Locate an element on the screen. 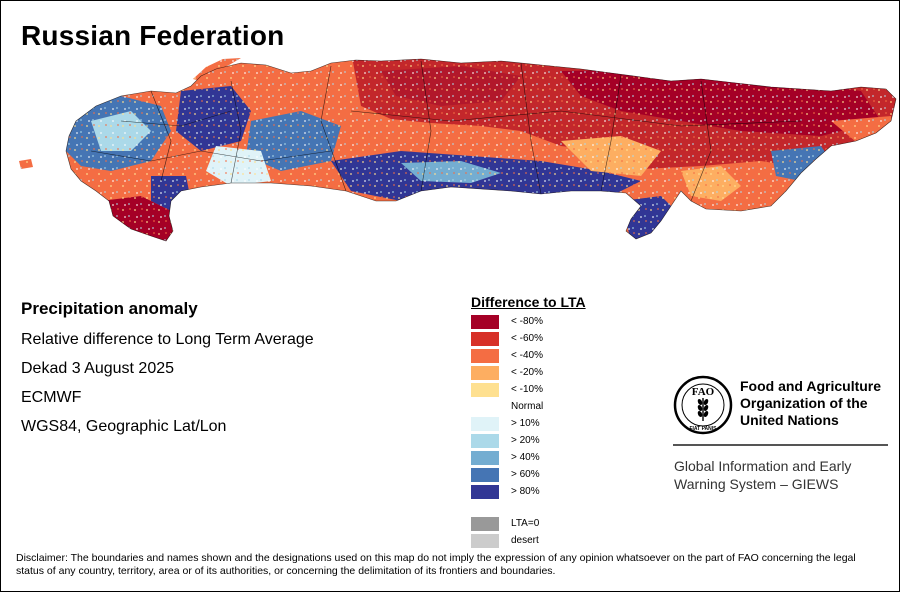 The height and width of the screenshot is (592, 900). wheat-icon is located at coordinates (703, 409).